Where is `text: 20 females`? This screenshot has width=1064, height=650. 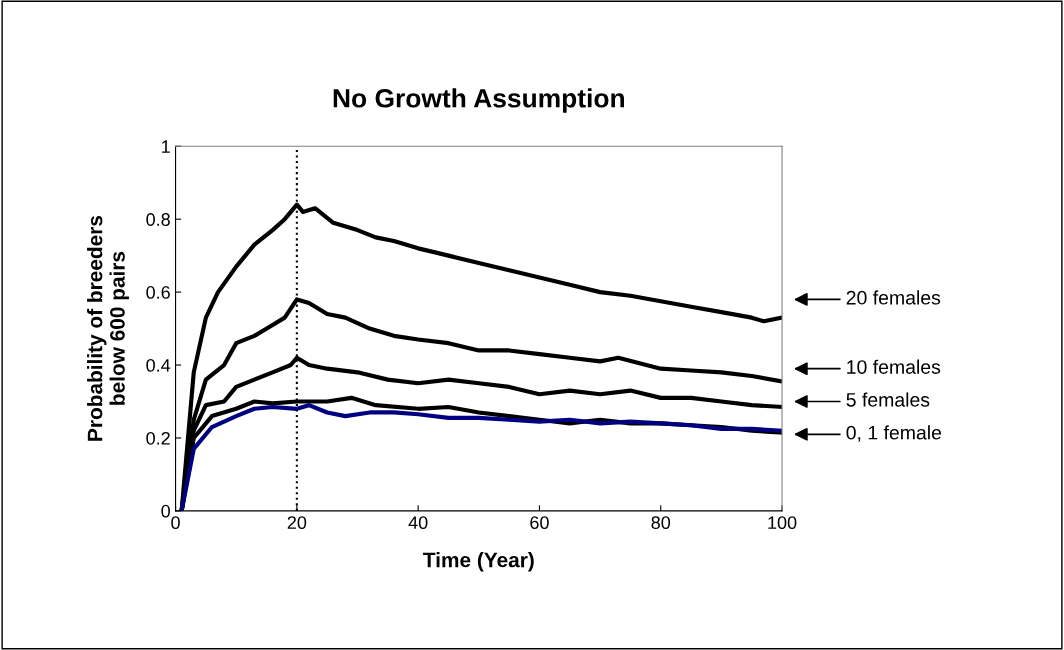 text: 20 females is located at coordinates (893, 297).